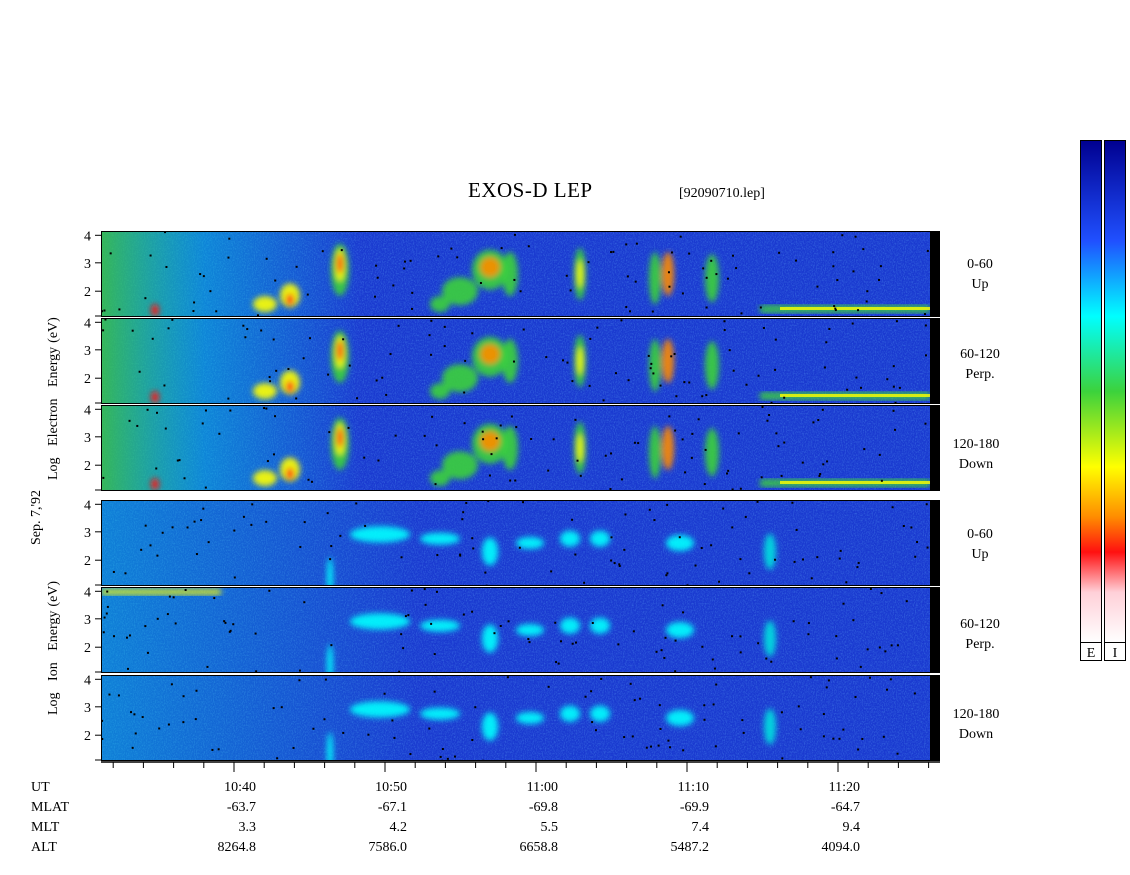  I want to click on spectrogram-panel-electron-120-180: 2 3 4, so click(512, 447).